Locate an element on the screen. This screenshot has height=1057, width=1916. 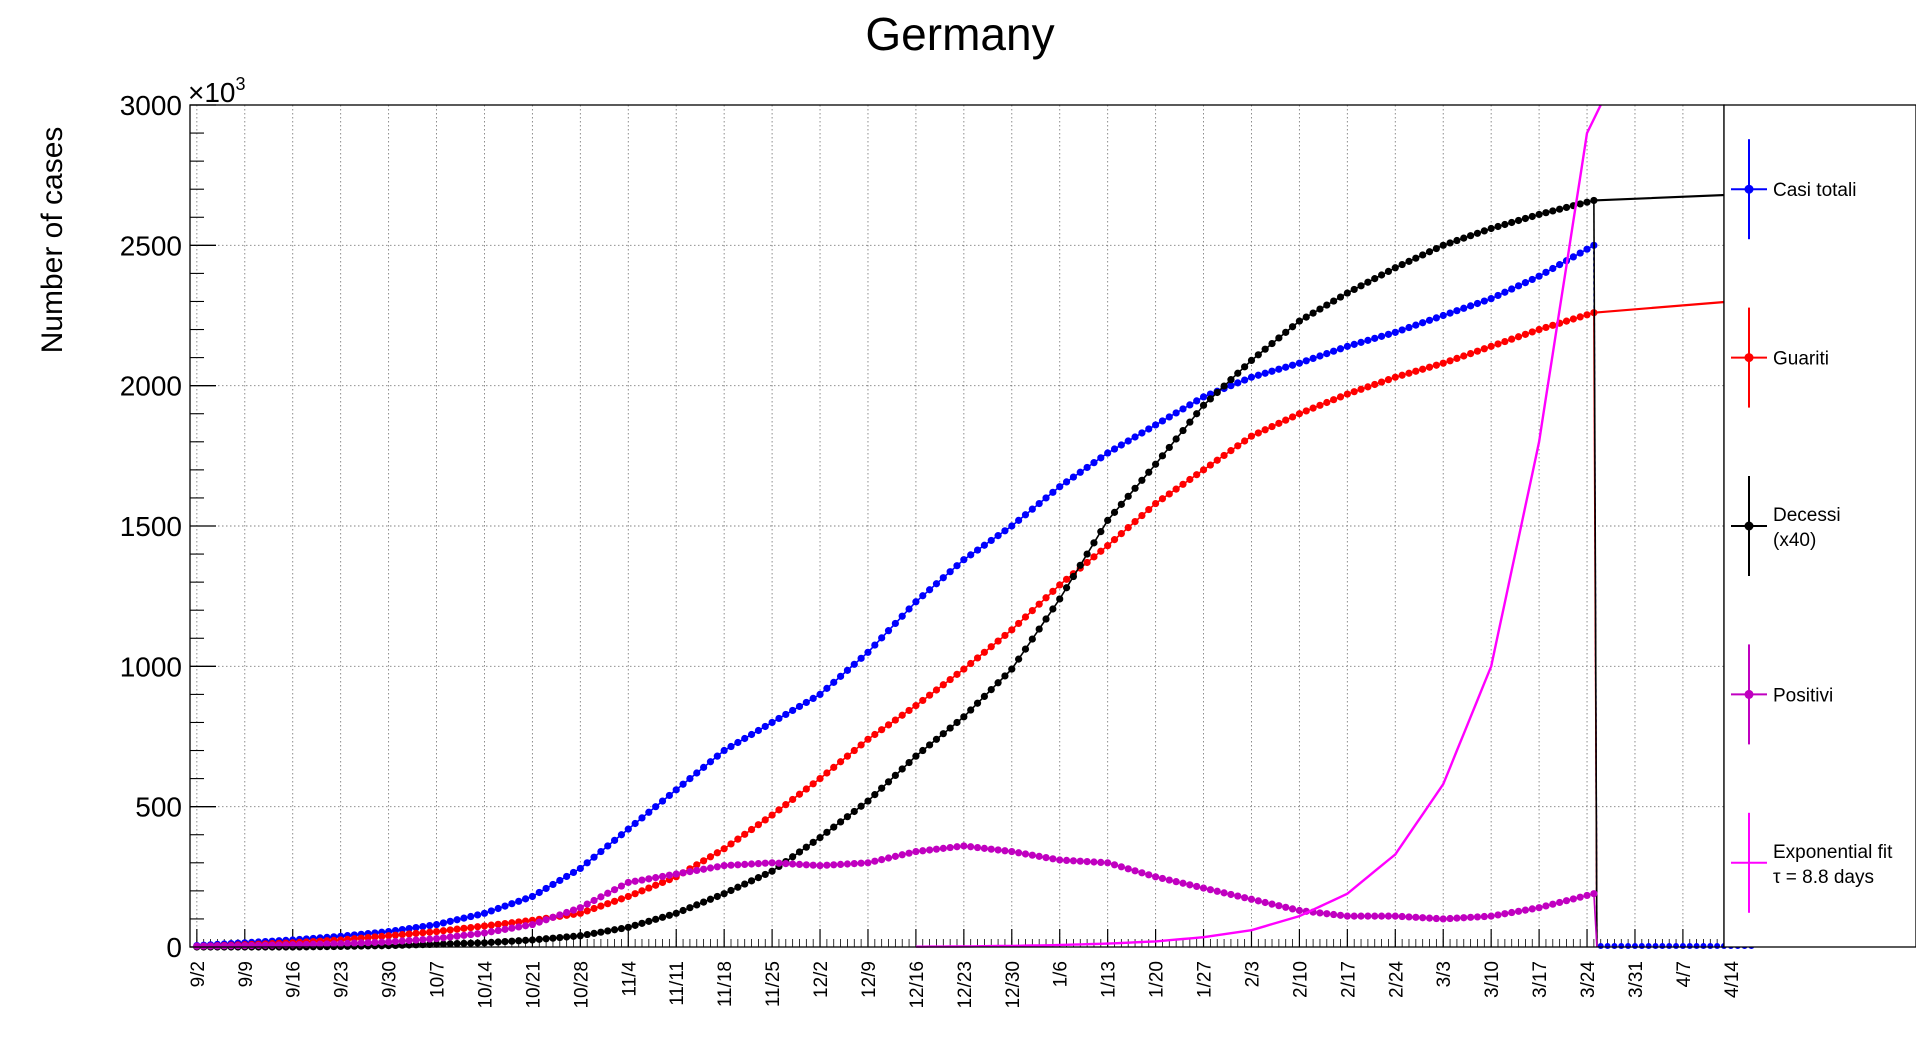
y-tick-label: 2000 is located at coordinates (151, 386).